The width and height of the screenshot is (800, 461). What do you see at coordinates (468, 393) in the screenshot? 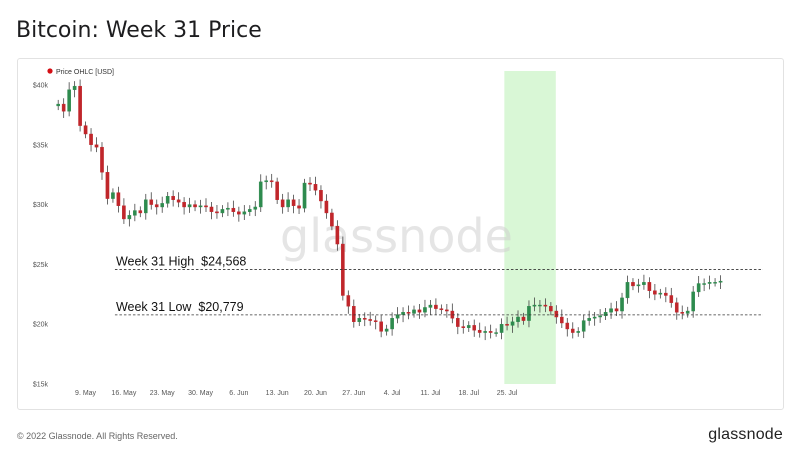
I see `x-tick-label: 18. Jul` at bounding box center [468, 393].